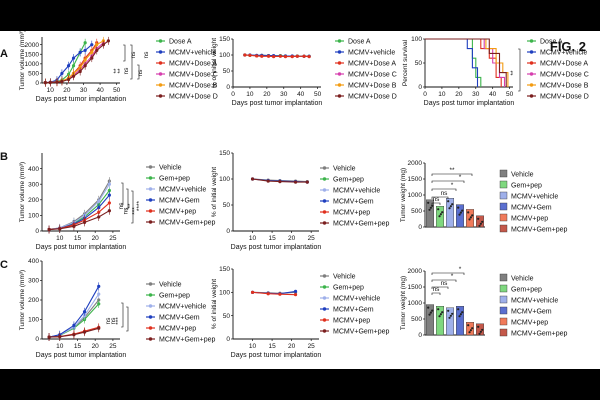  I want to click on B-volume-x-label: Days post tumor implantation, so click(81, 247).